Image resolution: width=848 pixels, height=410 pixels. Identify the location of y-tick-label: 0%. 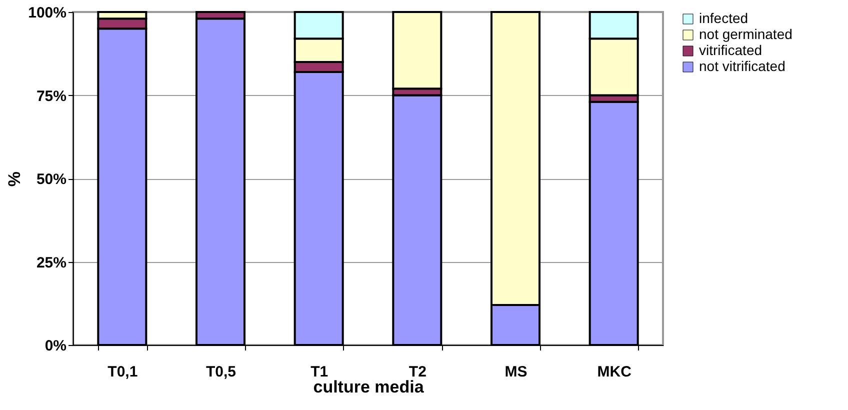
(55, 346).